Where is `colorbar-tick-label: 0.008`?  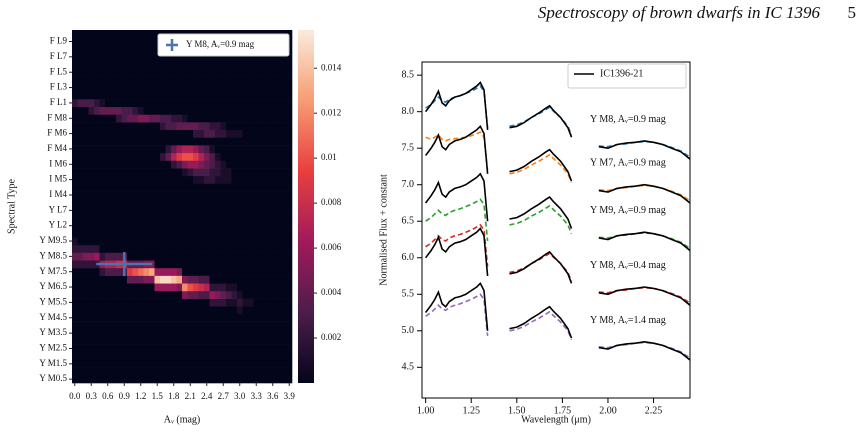
colorbar-tick-label: 0.008 is located at coordinates (331, 202).